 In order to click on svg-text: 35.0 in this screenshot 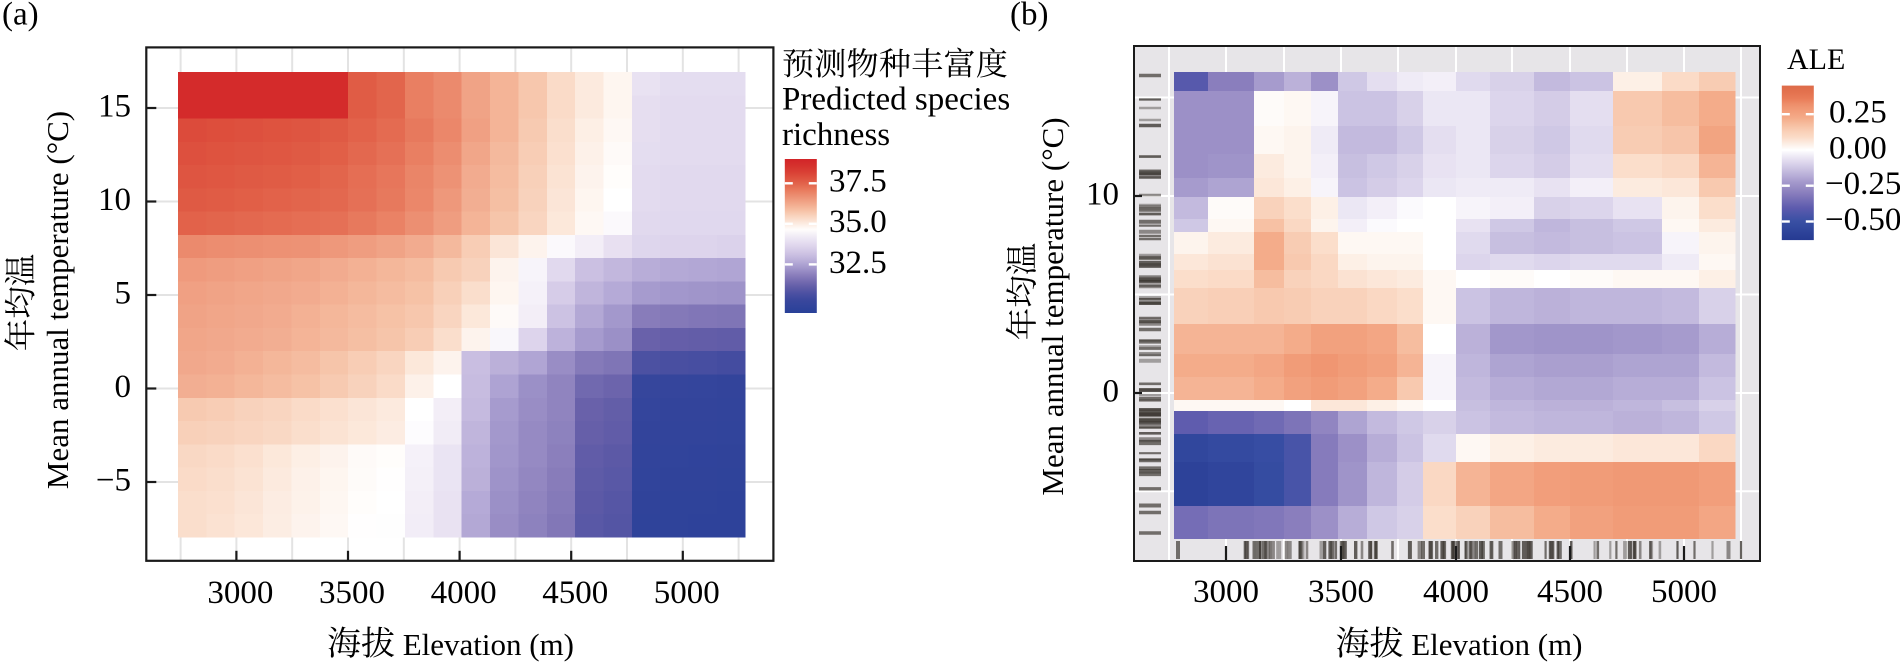, I will do `click(858, 222)`.